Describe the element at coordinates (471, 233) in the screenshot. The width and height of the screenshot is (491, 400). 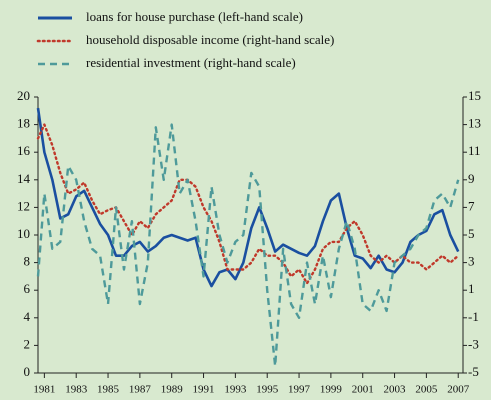
I see `y2-tick-label: 5` at that location.